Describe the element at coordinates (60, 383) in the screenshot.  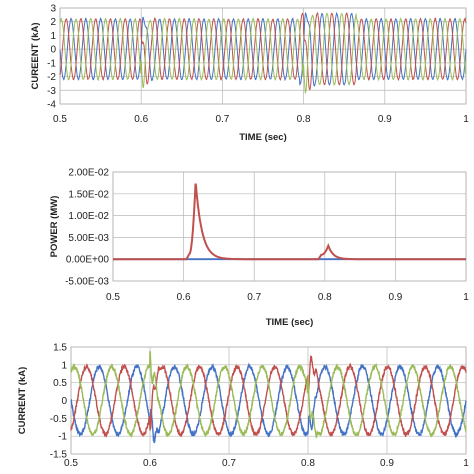
I see `y-tick-label: 0.5` at that location.